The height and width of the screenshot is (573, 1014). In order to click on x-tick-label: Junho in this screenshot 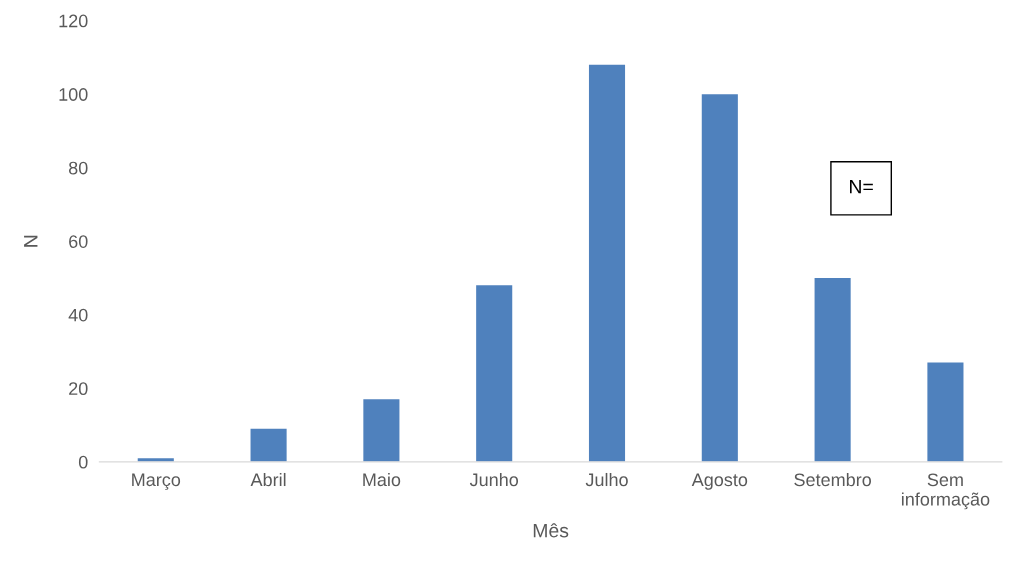, I will do `click(494, 479)`.